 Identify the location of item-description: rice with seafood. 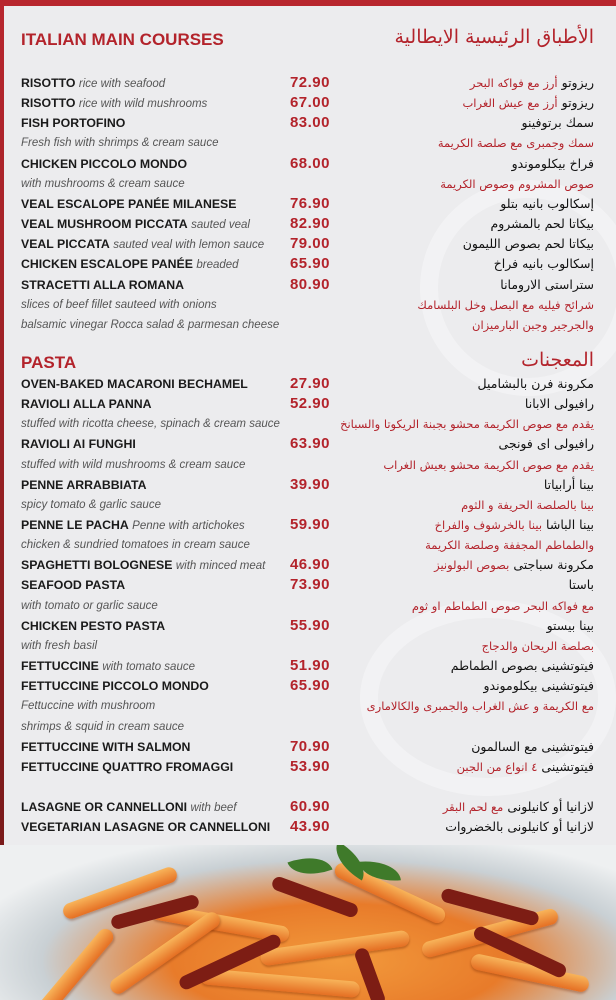
(122, 84).